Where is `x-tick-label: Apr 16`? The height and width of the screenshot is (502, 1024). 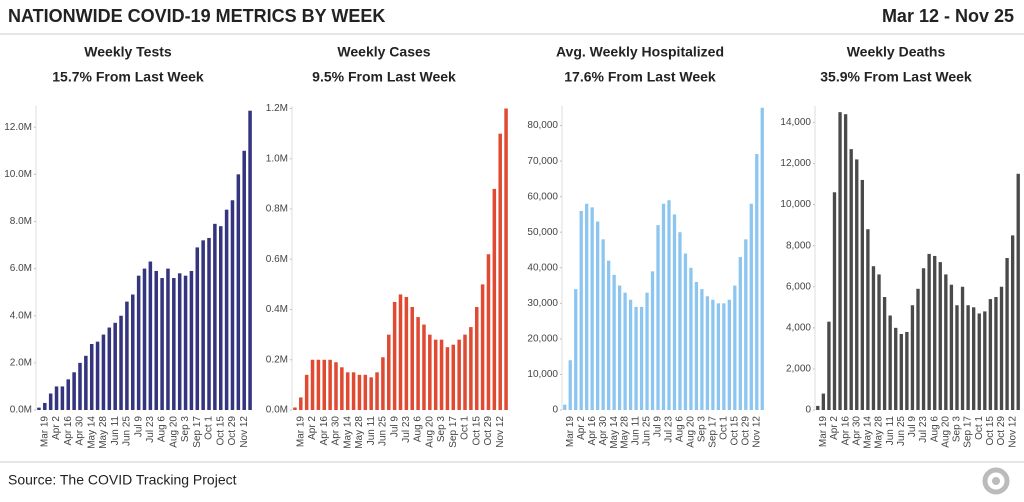 x-tick-label: Apr 16 is located at coordinates (592, 431).